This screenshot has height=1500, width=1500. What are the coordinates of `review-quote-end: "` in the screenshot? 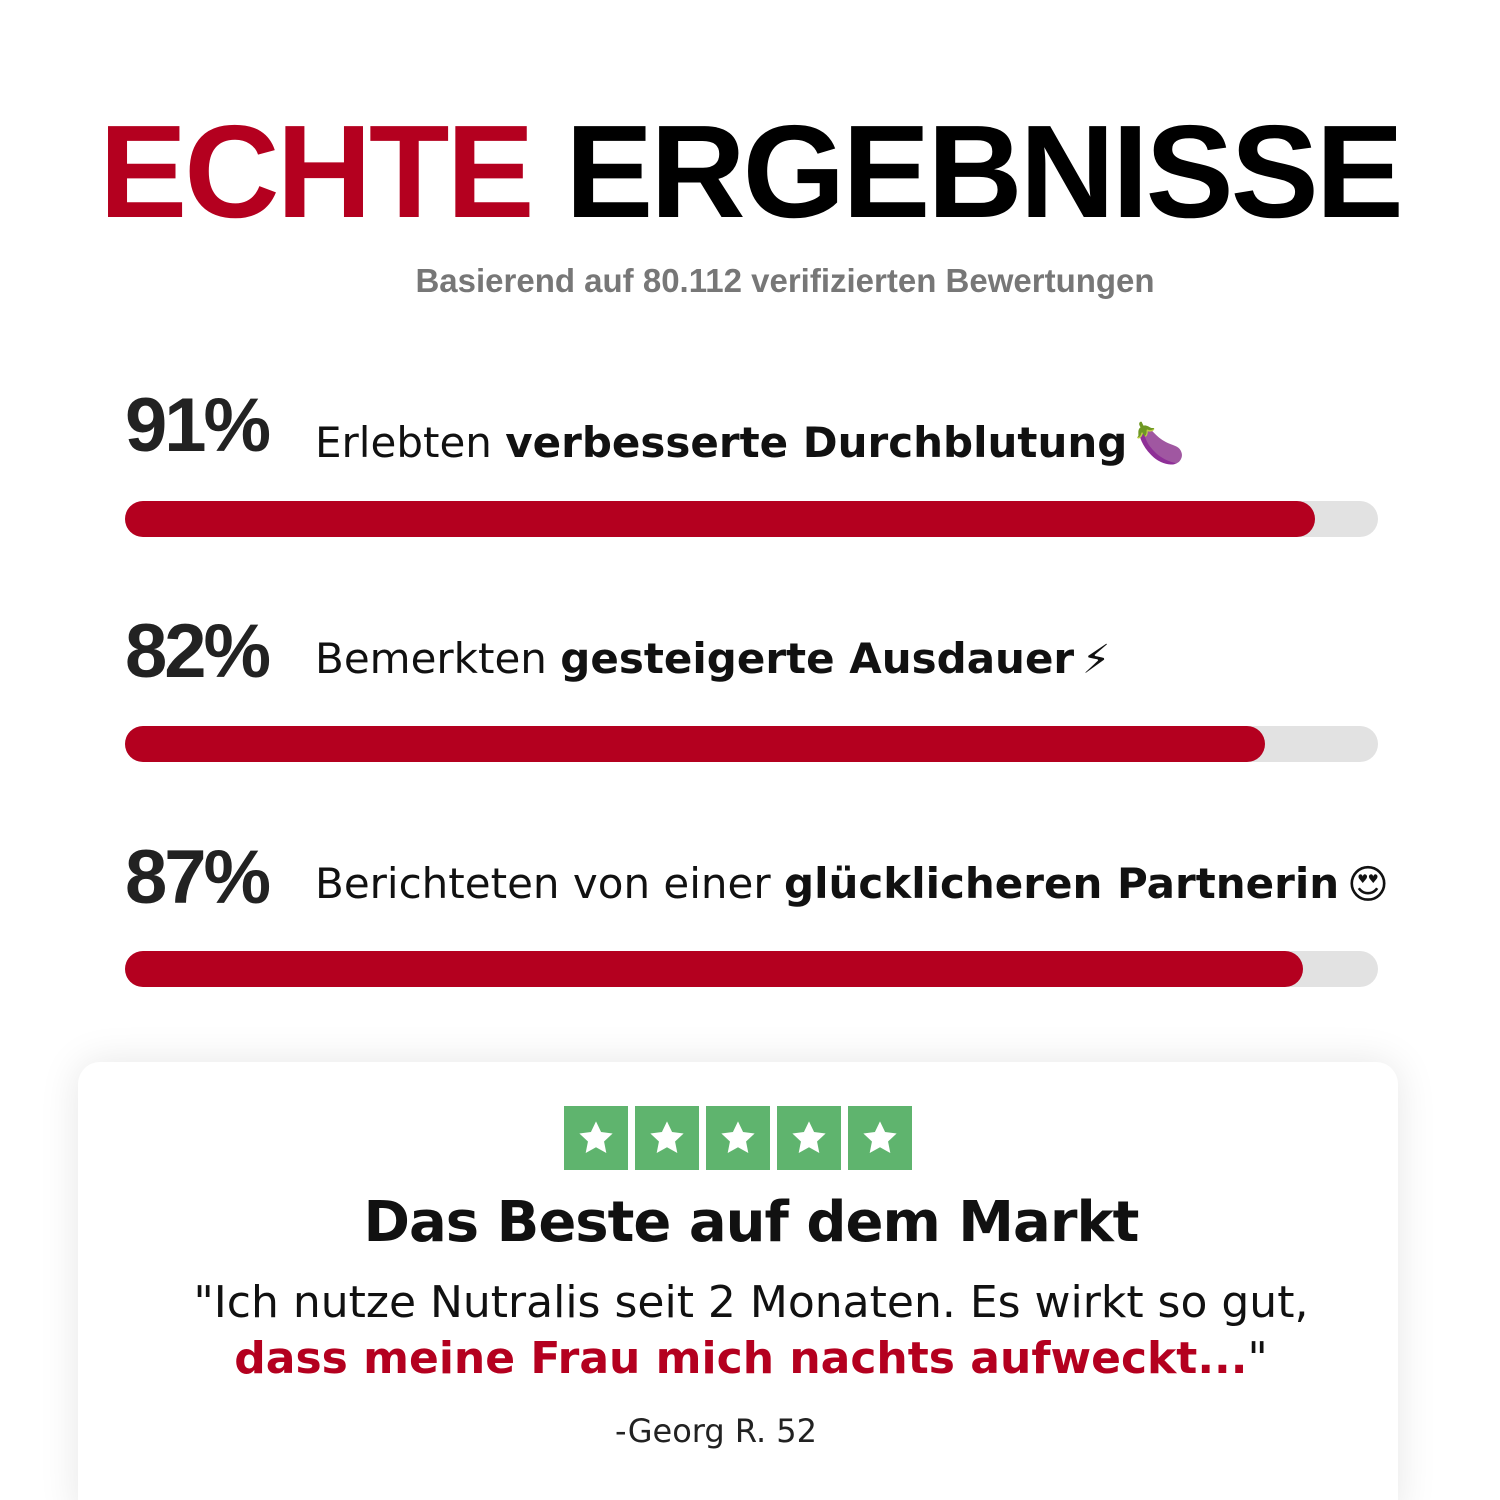 It's located at (1257, 1358).